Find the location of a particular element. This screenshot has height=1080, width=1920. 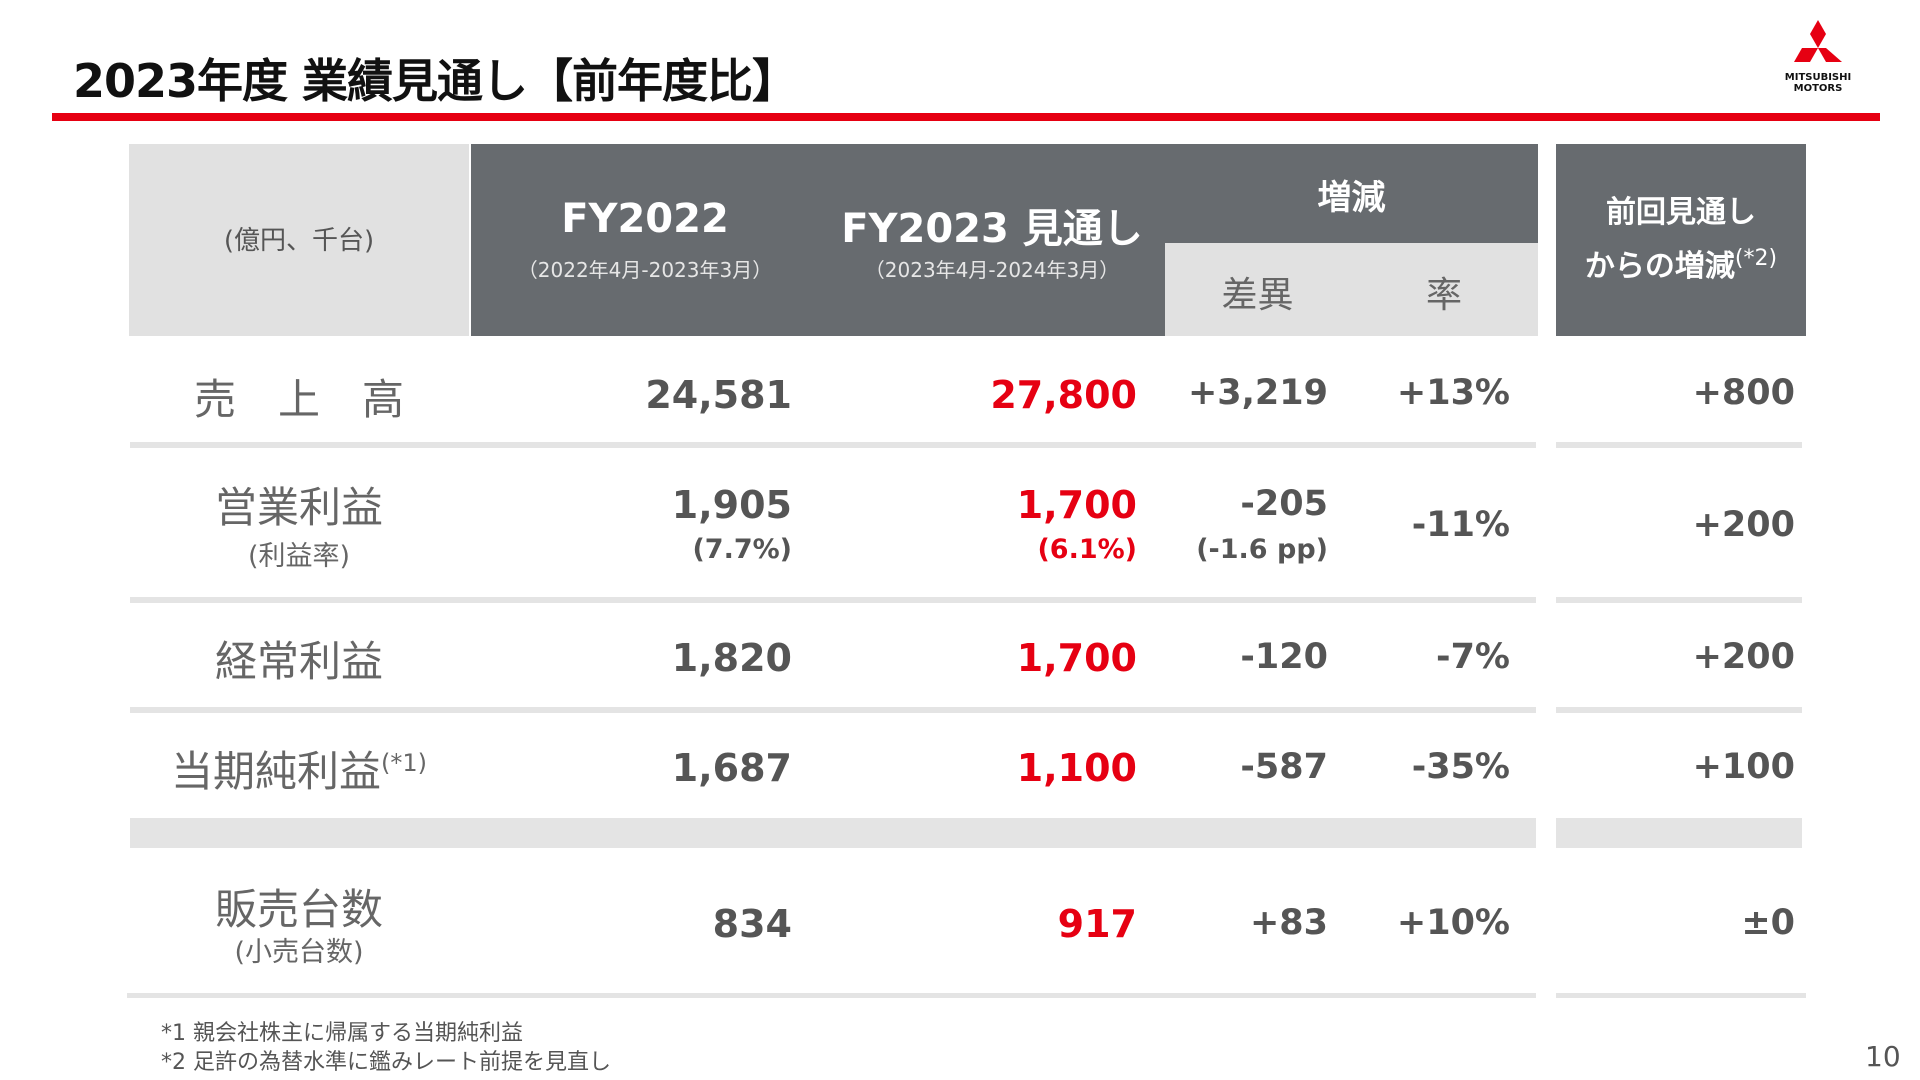

units-rate: +10% is located at coordinates (1453, 923).